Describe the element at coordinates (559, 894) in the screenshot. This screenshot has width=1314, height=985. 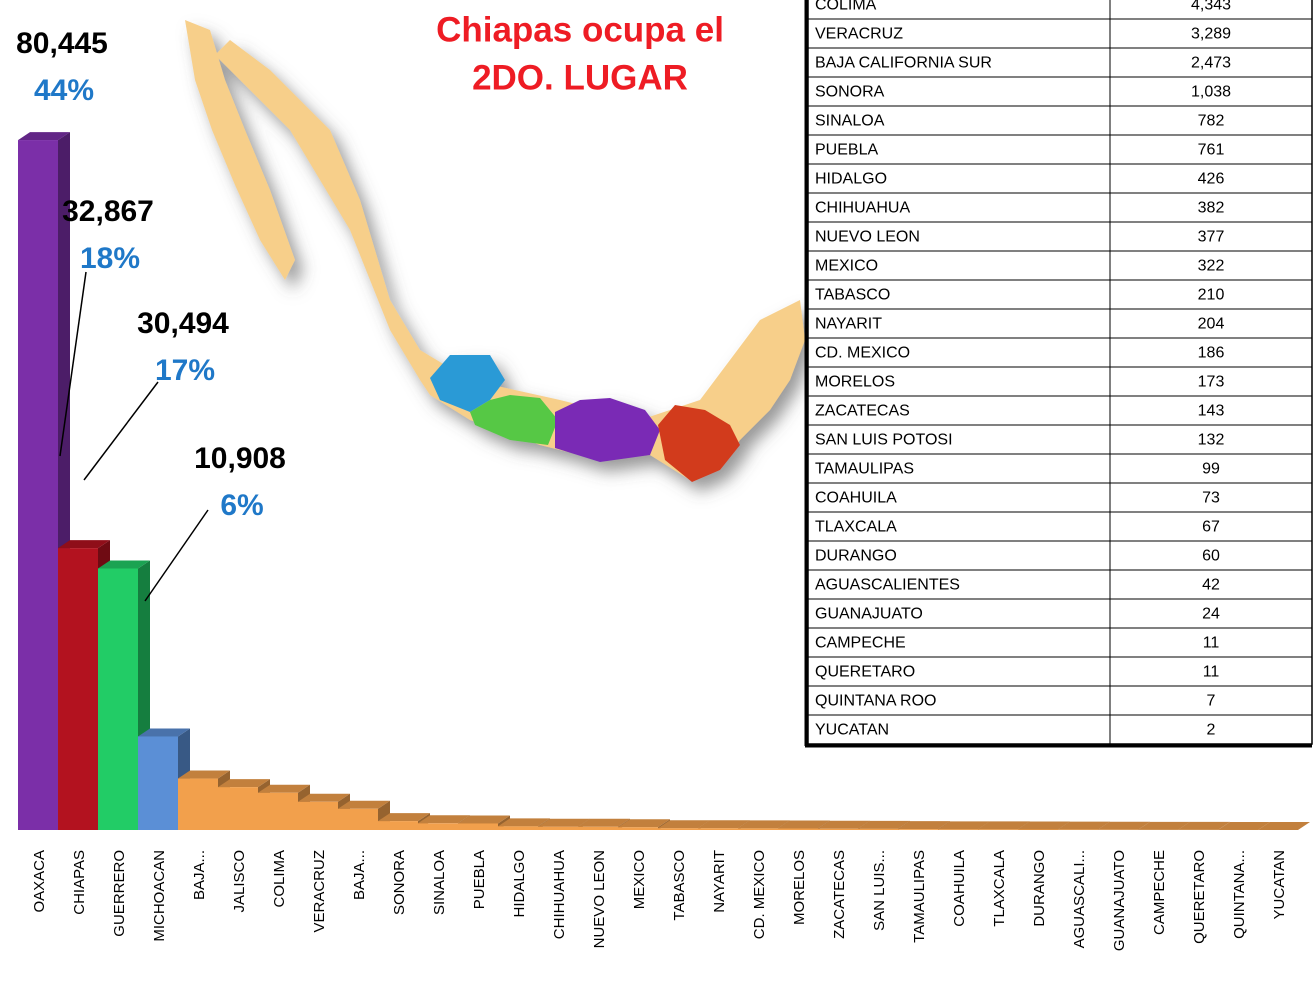
I see `x-tick-label: CHIHUAHUA` at that location.